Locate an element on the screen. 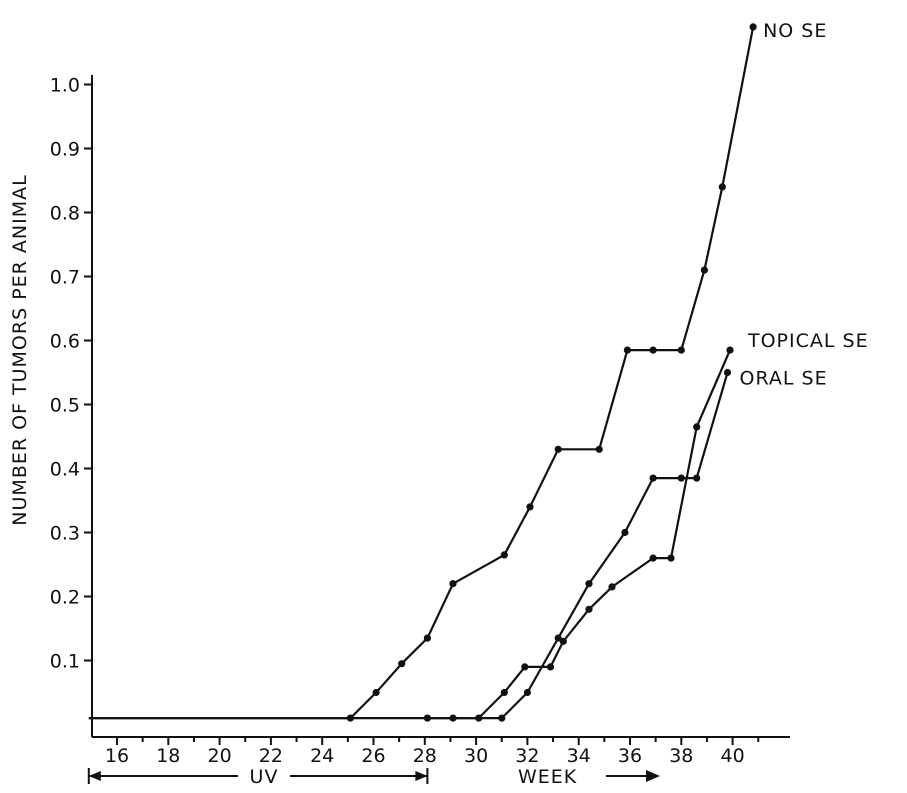  x-tick-label: 24 is located at coordinates (322, 756).